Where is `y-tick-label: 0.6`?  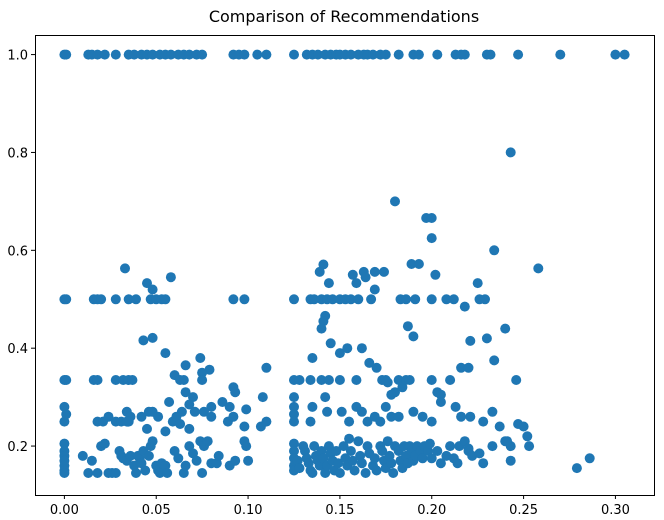
y-tick-label: 0.6 is located at coordinates (17, 251).